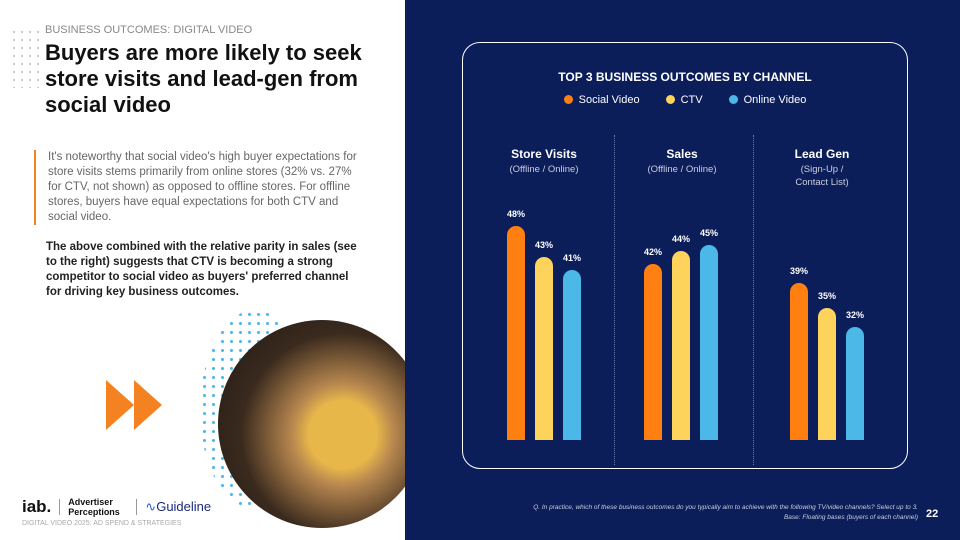 This screenshot has height=540, width=960. Describe the element at coordinates (151, 506) in the screenshot. I see `guideline-icon: ∿` at that location.